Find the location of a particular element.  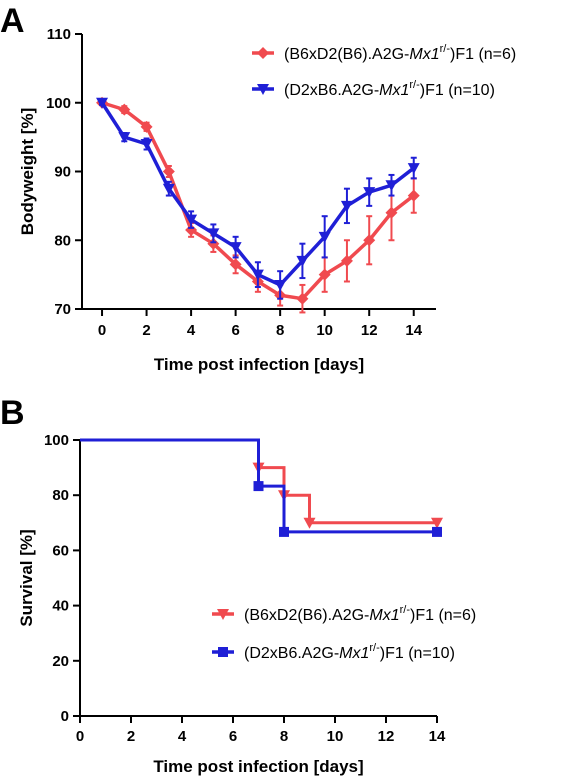

y-tick-label: 40 is located at coordinates (60, 606).